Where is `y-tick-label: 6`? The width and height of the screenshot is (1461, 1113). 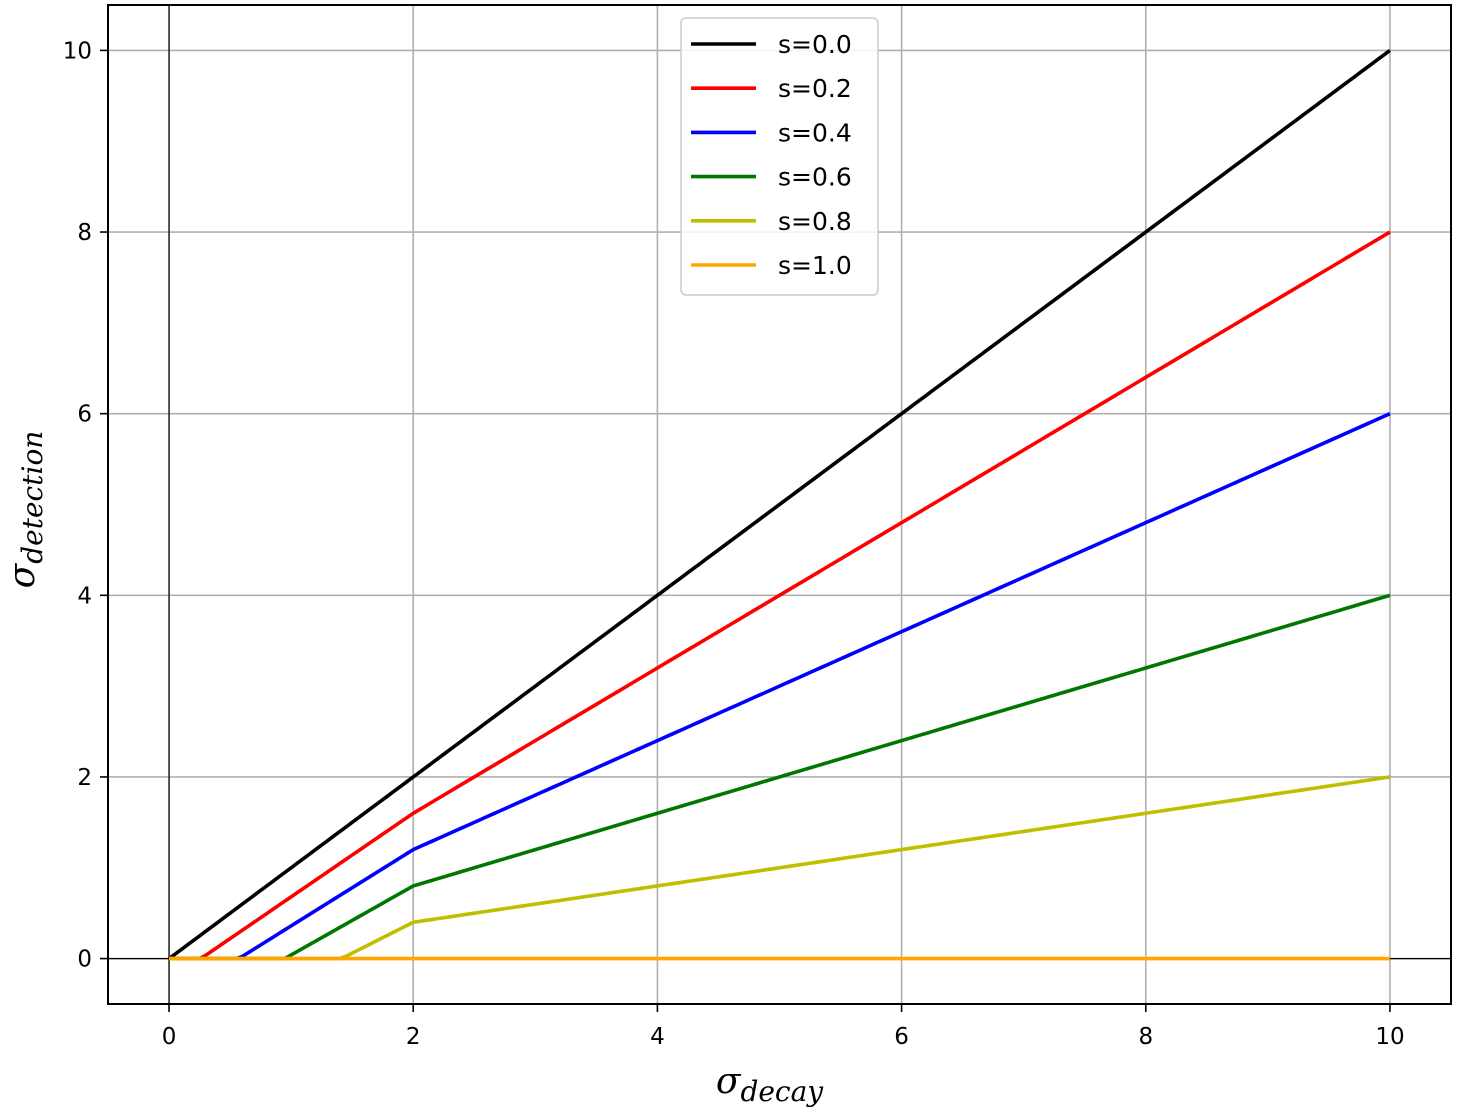
y-tick-label: 6 is located at coordinates (84, 415).